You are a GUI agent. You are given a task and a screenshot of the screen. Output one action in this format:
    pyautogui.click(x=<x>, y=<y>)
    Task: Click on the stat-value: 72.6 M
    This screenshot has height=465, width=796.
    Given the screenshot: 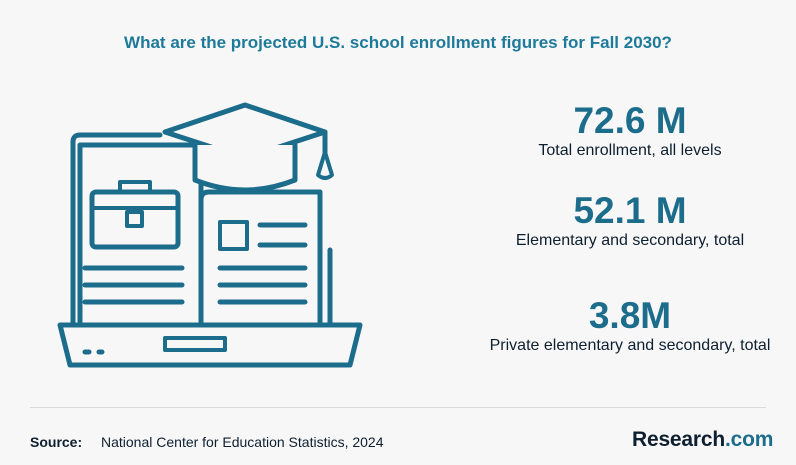 What is the action you would take?
    pyautogui.click(x=630, y=120)
    